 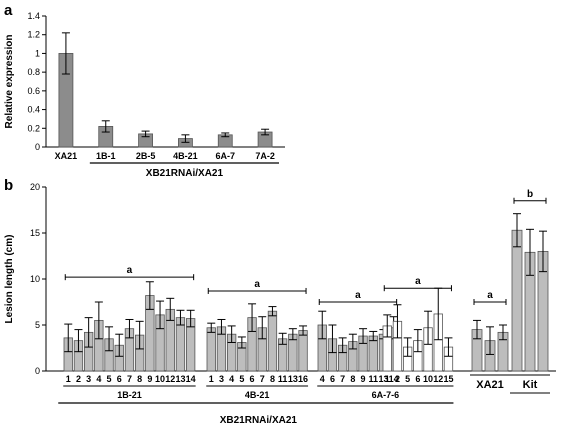 What do you see at coordinates (37, 147) in the screenshot?
I see `panel-a-y-tick-label: 0` at bounding box center [37, 147].